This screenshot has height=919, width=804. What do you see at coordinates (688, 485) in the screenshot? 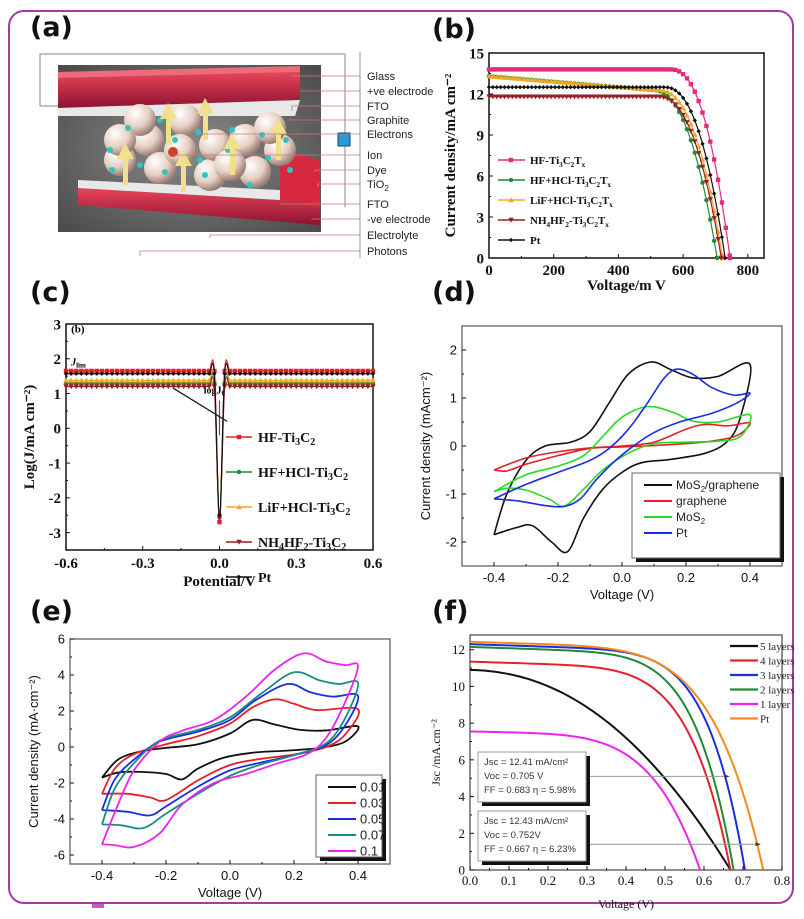
I see `label-part: MoS` at bounding box center [688, 485].